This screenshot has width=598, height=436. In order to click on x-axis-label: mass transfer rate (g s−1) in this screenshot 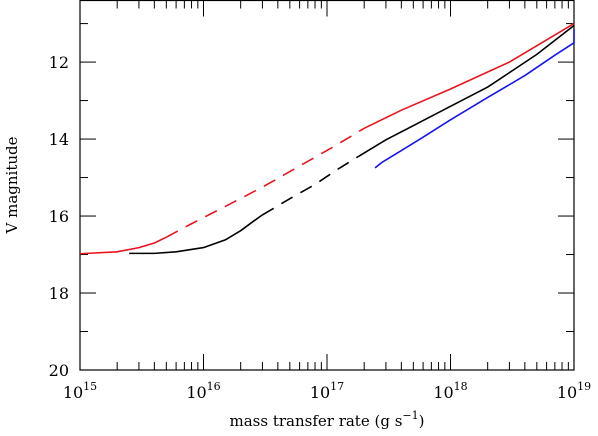, I will do `click(327, 419)`.